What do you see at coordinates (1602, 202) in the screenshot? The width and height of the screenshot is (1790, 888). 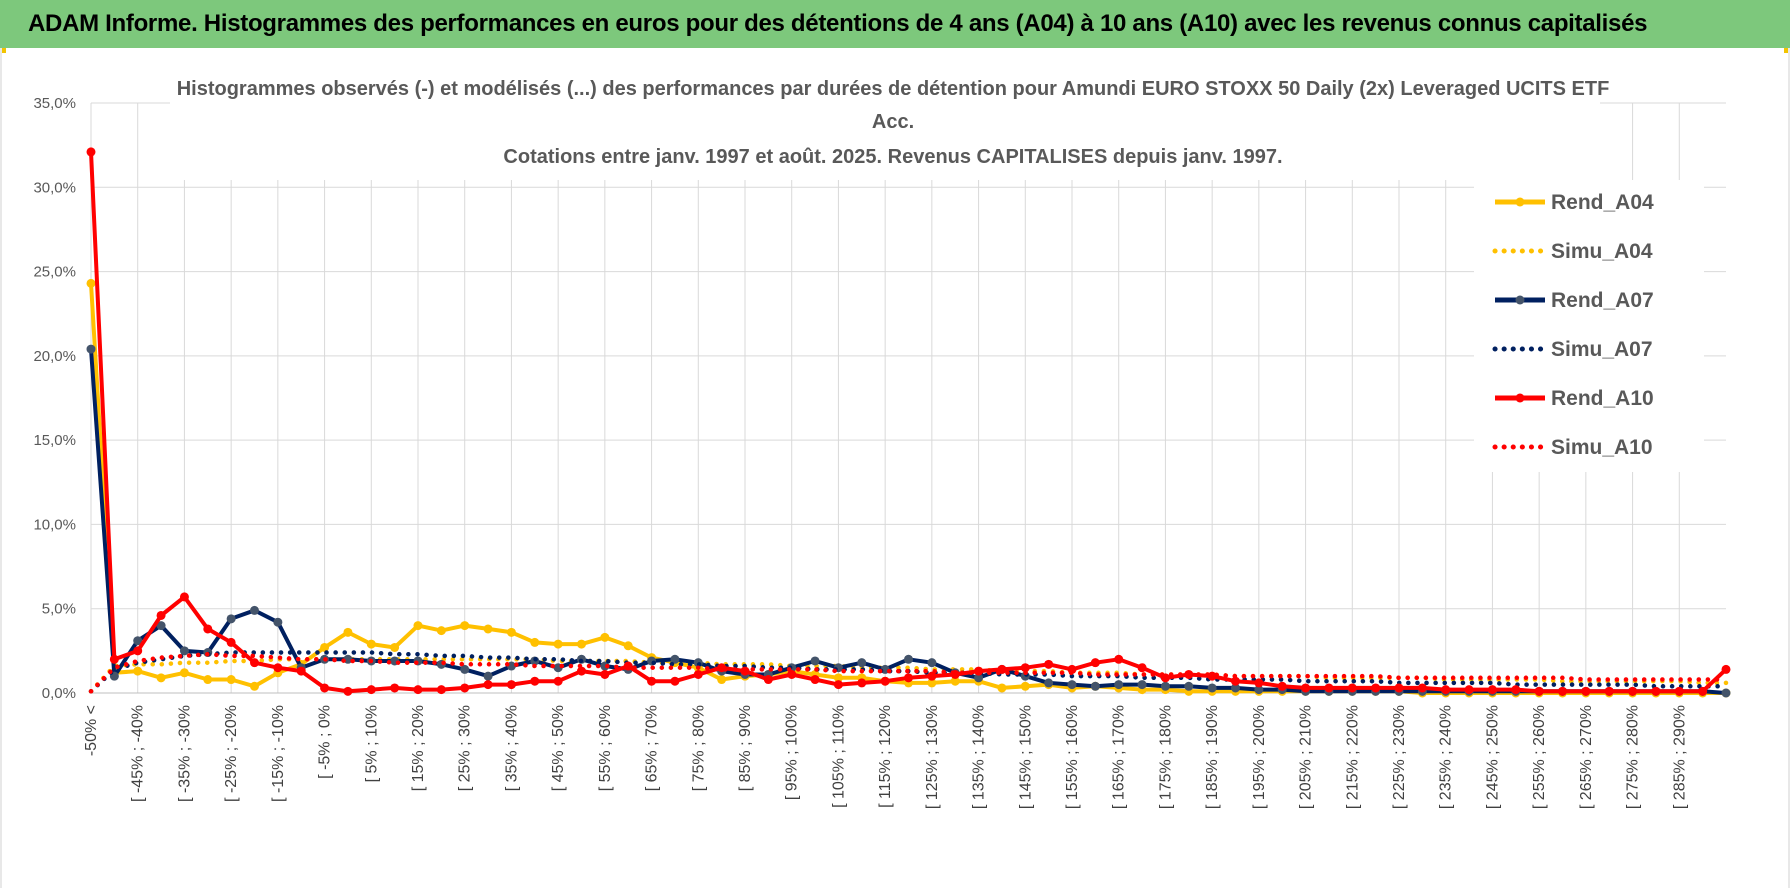 I see `legend-label: Rend_A04` at bounding box center [1602, 202].